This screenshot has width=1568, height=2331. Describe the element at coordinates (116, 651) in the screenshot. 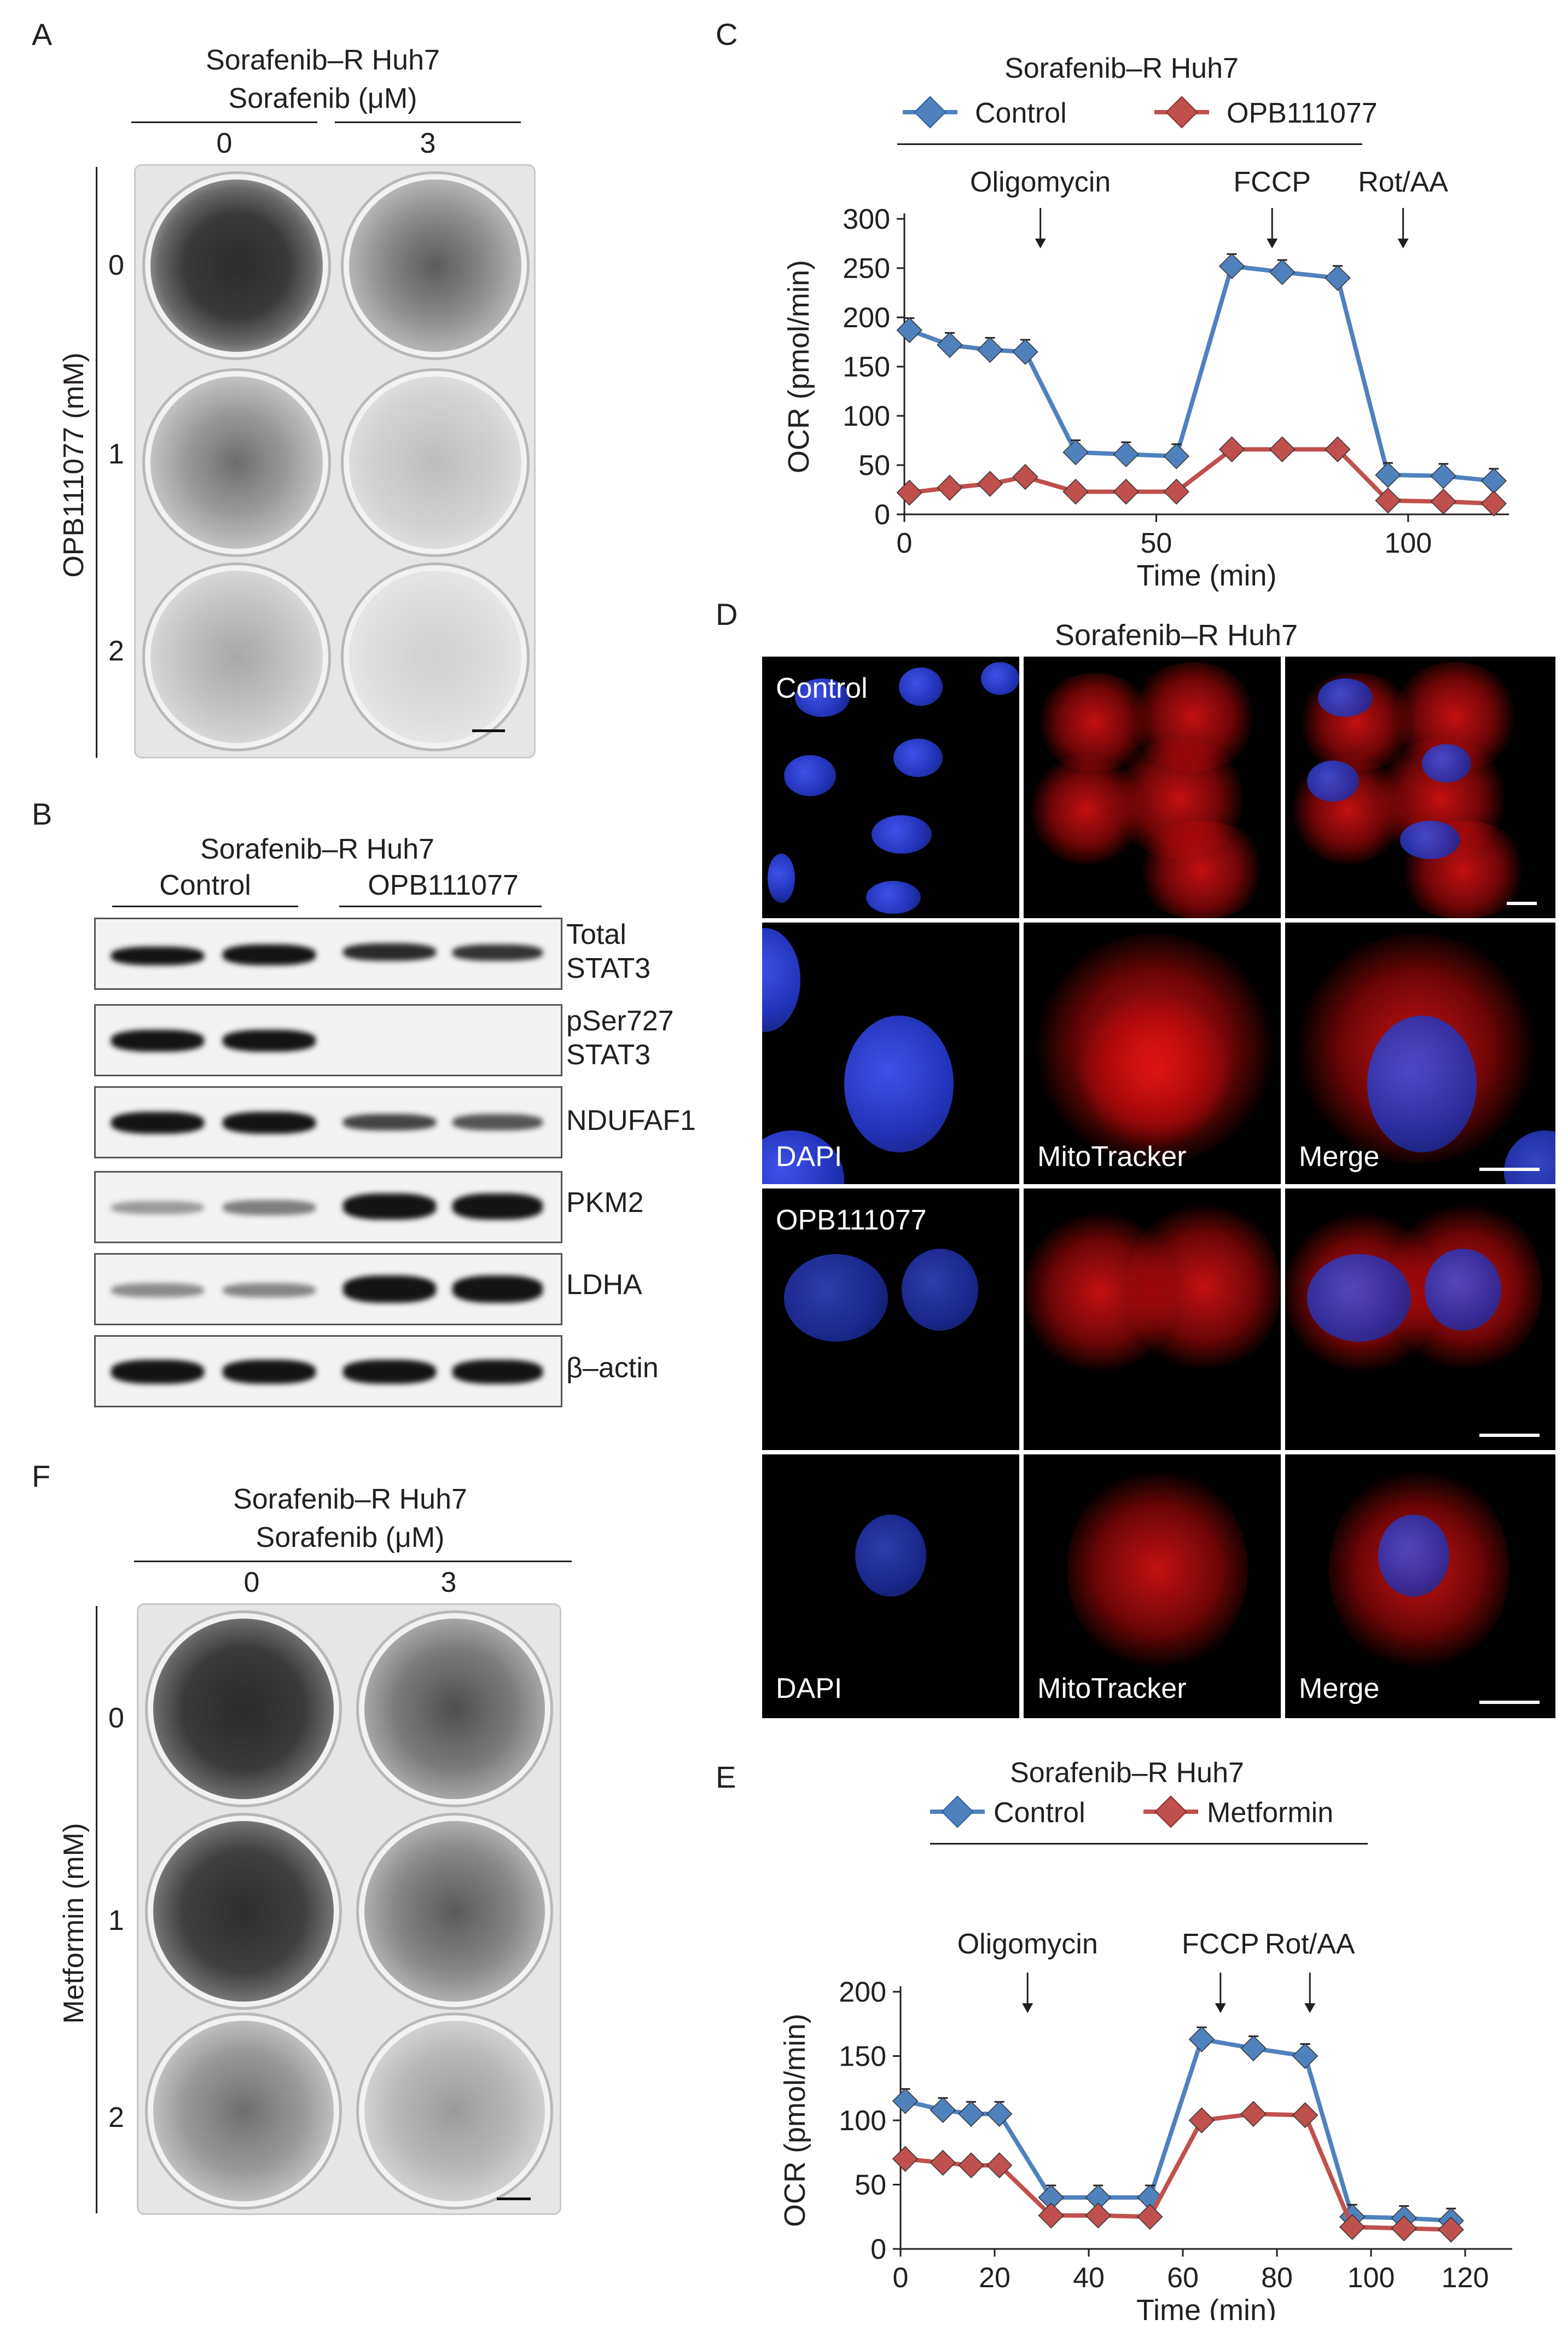

I see `panel-a-row2: 2` at that location.